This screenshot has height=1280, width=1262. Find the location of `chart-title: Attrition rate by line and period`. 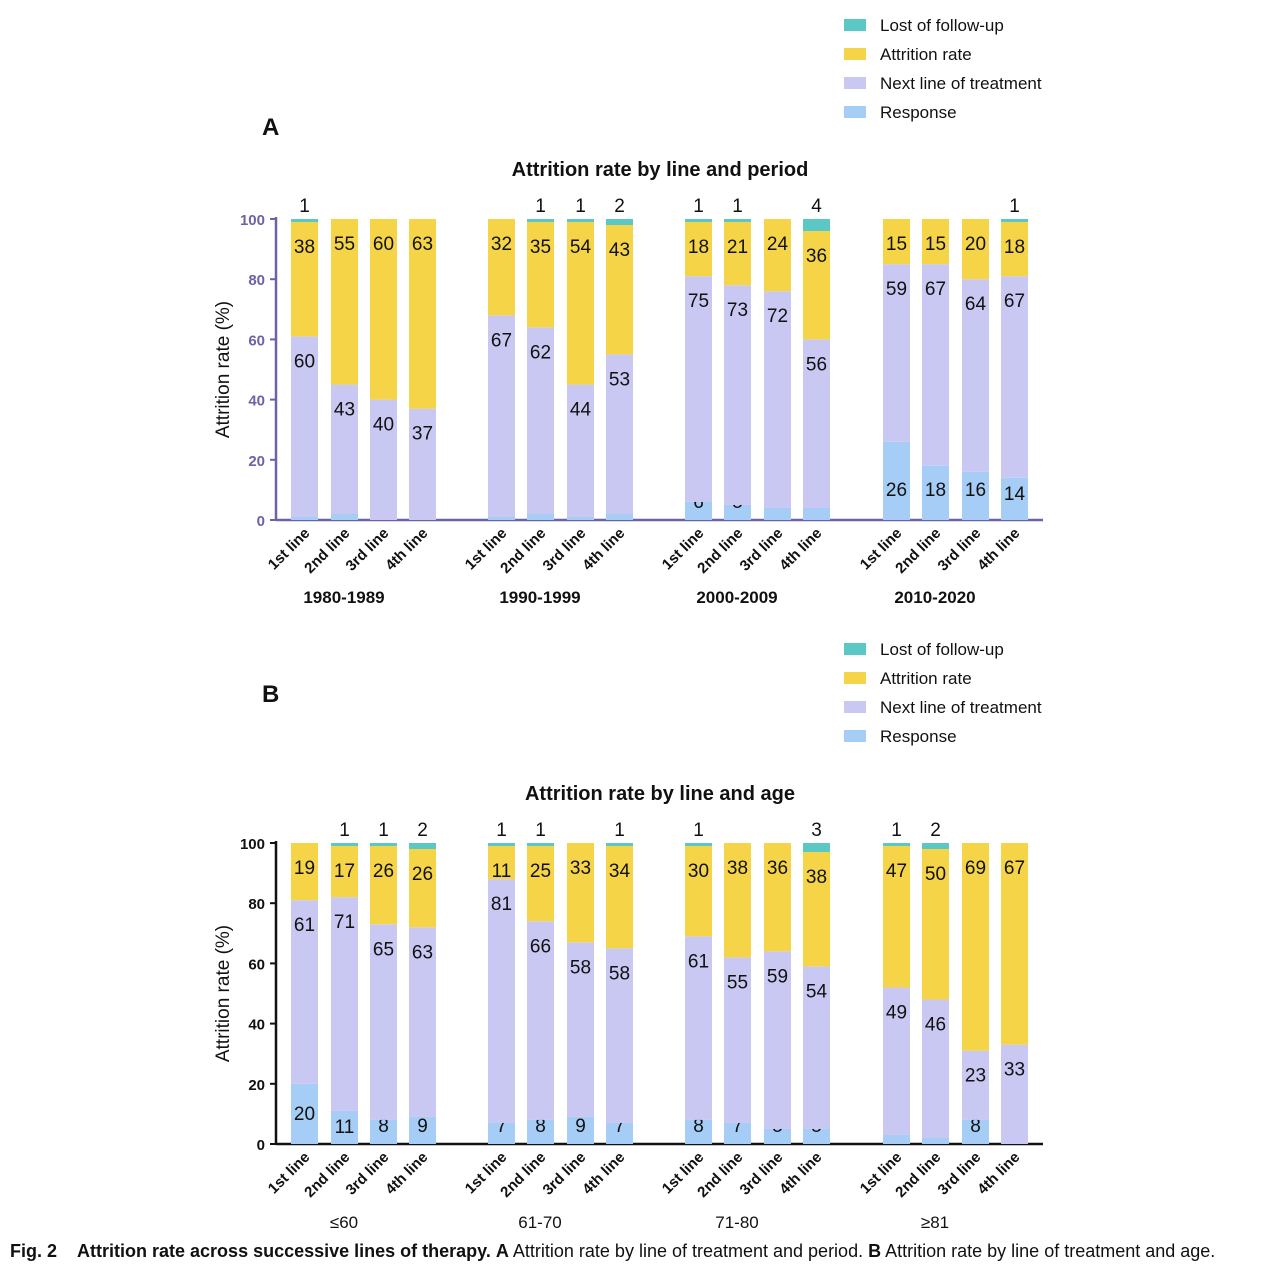

chart-title: Attrition rate by line and period is located at coordinates (660, 170).